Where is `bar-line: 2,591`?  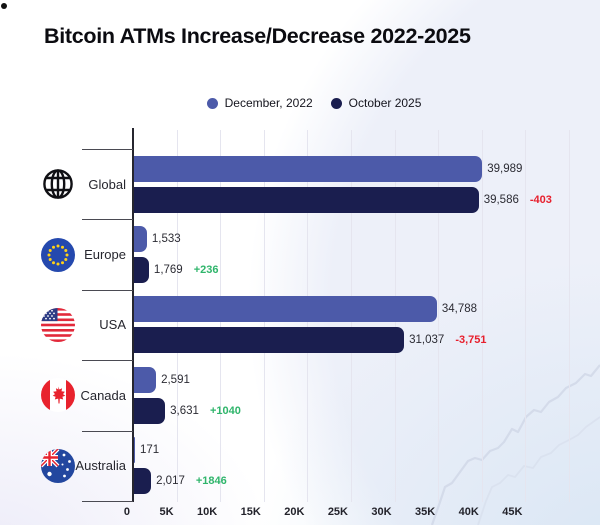 bar-line: 2,591 is located at coordinates (161, 379).